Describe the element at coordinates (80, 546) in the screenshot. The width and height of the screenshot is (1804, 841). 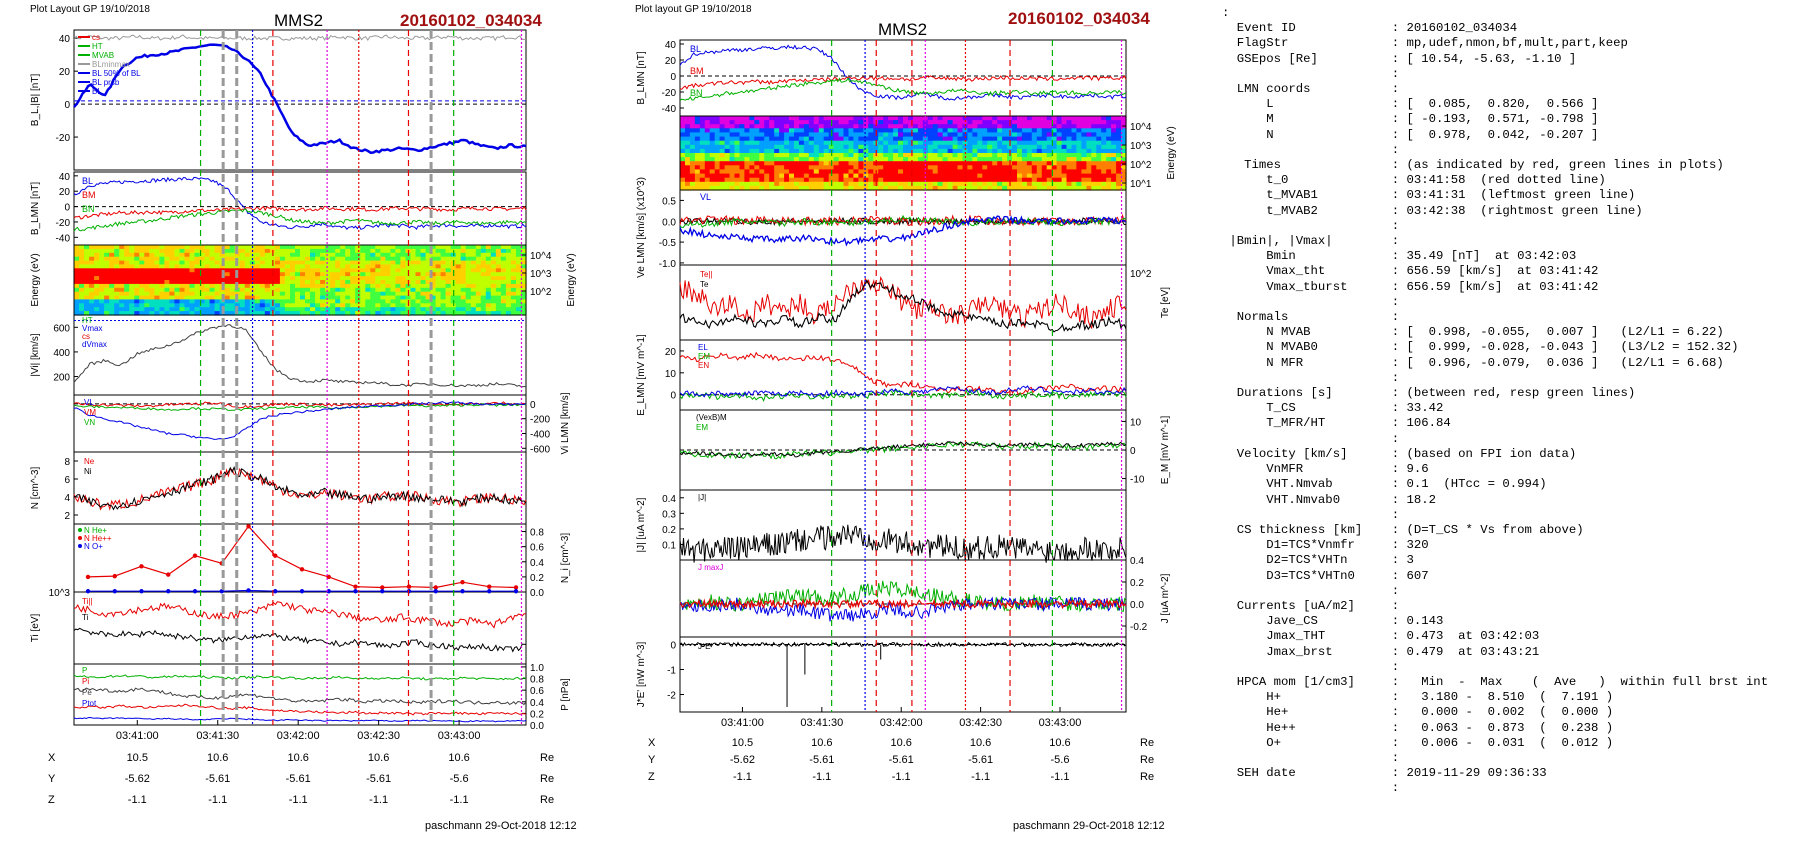
I see `legend-marker` at that location.